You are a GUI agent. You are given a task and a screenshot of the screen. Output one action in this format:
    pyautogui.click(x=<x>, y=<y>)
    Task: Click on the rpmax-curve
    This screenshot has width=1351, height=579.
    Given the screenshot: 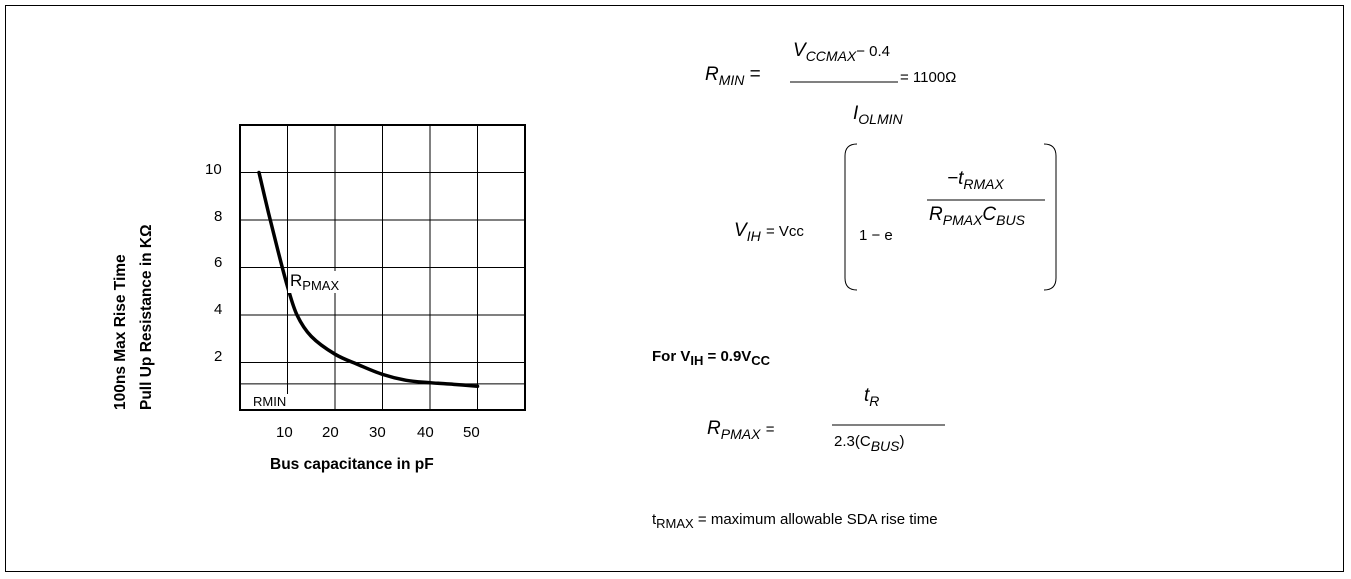 What is the action you would take?
    pyautogui.click(x=368, y=279)
    